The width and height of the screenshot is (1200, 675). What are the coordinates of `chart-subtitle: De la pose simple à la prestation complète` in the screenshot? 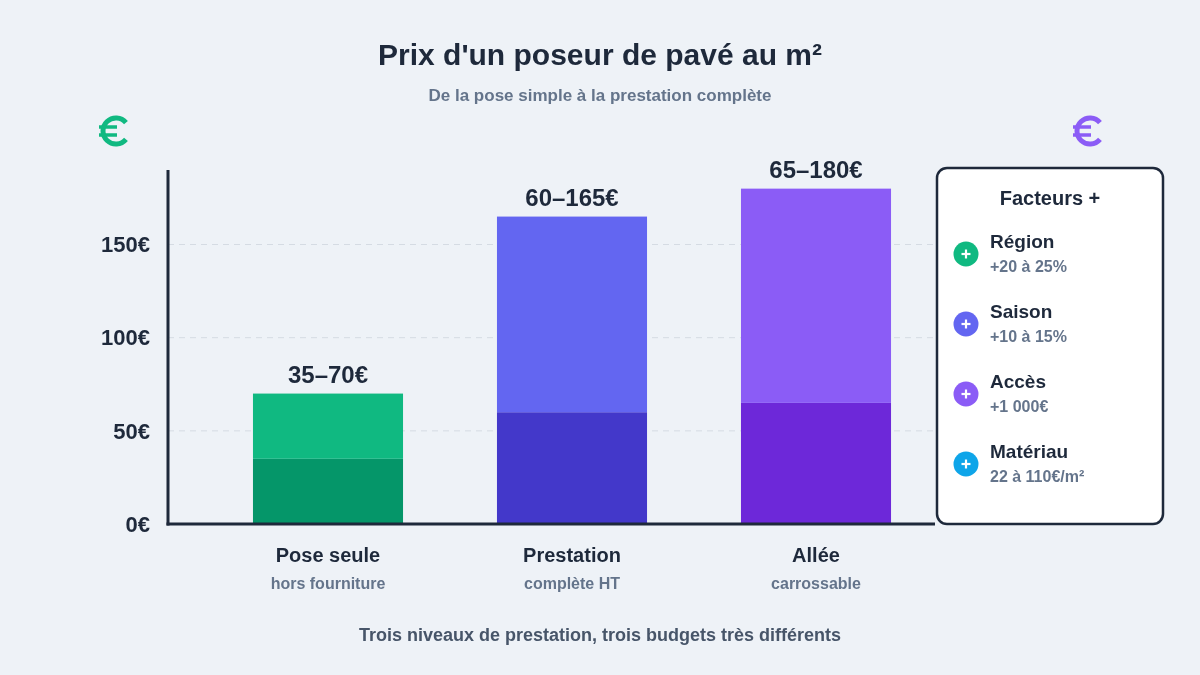 It's located at (600, 95).